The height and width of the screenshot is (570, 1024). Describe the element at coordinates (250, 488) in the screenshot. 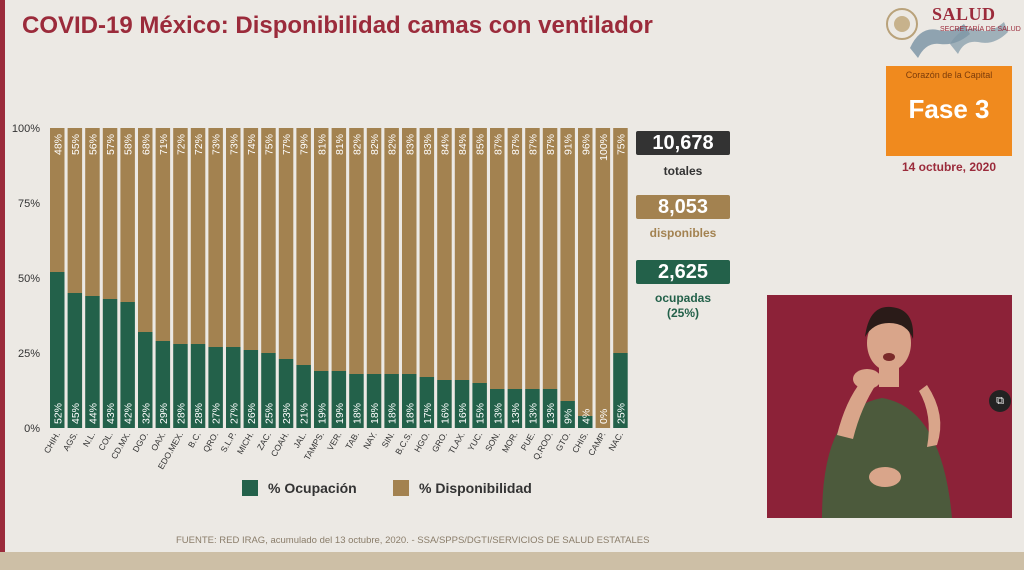

I see `legend-swatch-occupation` at that location.